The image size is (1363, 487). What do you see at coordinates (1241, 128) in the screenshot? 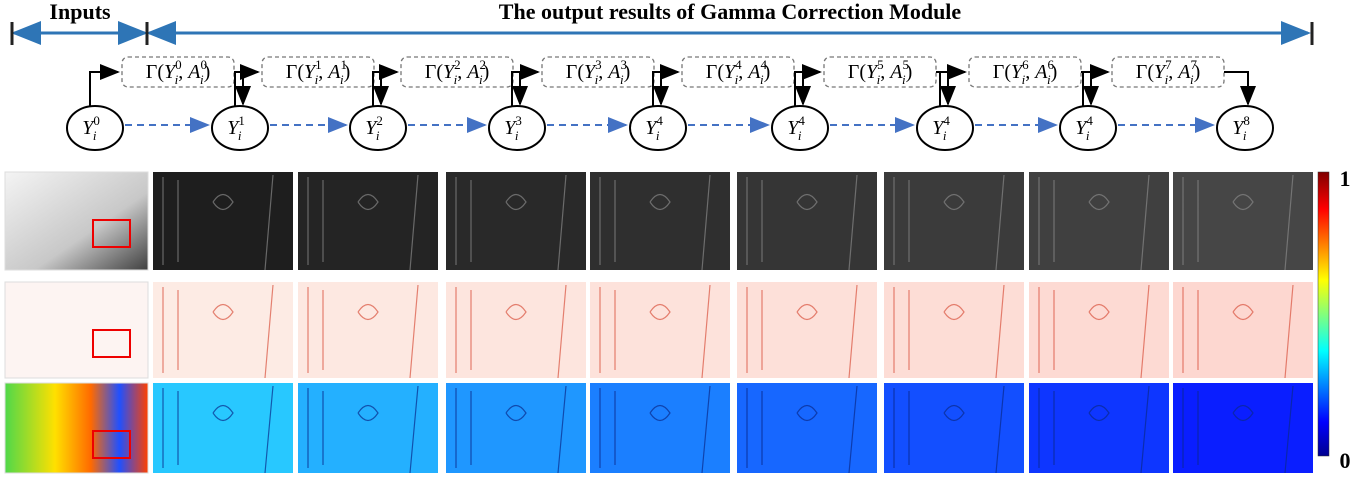
I see `node-label: Y8i​` at bounding box center [1241, 128].